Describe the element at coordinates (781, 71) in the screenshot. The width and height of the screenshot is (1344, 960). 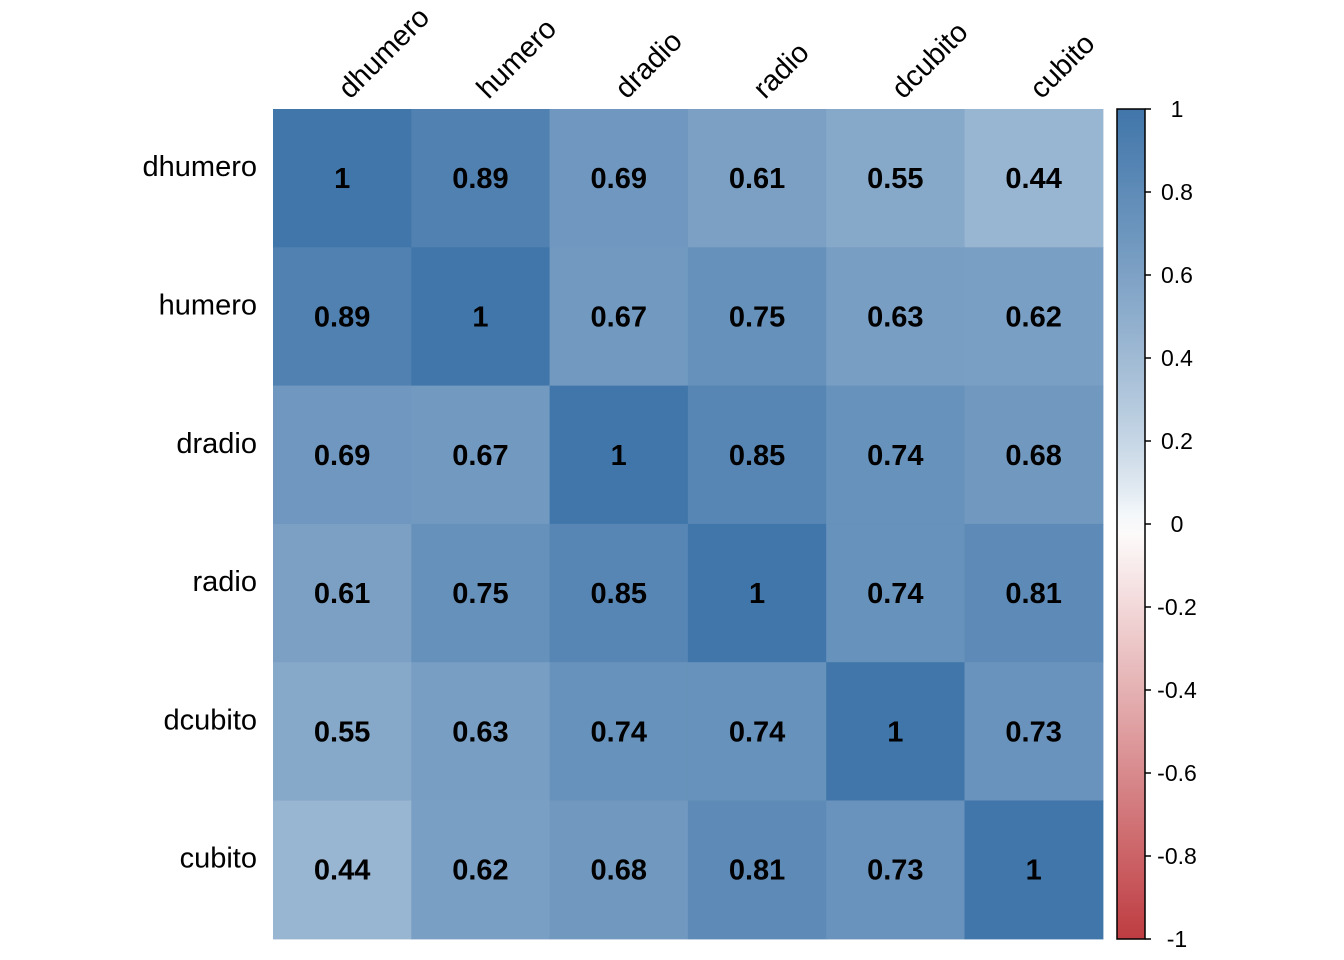
I see `column-label-radio: radio` at that location.